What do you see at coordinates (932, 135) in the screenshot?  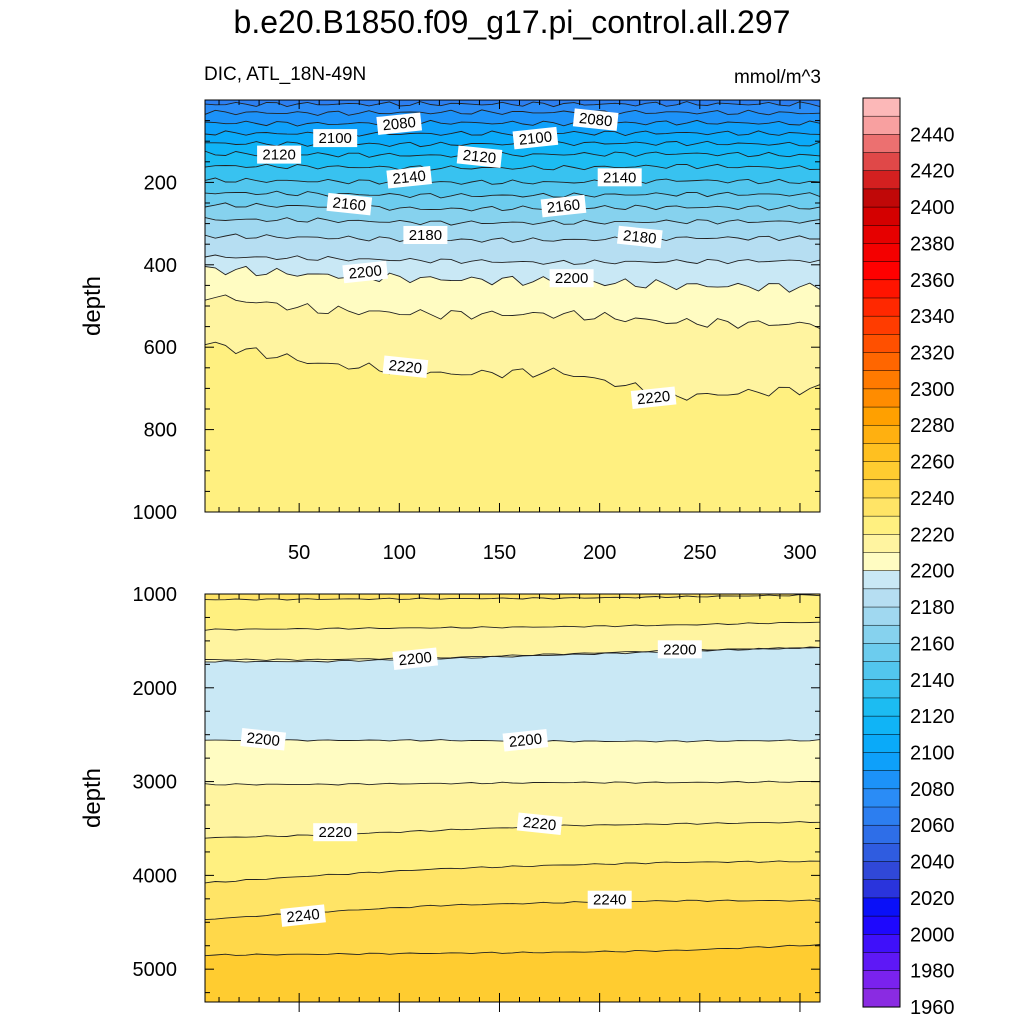 I see `colorbar-label: 2440` at bounding box center [932, 135].